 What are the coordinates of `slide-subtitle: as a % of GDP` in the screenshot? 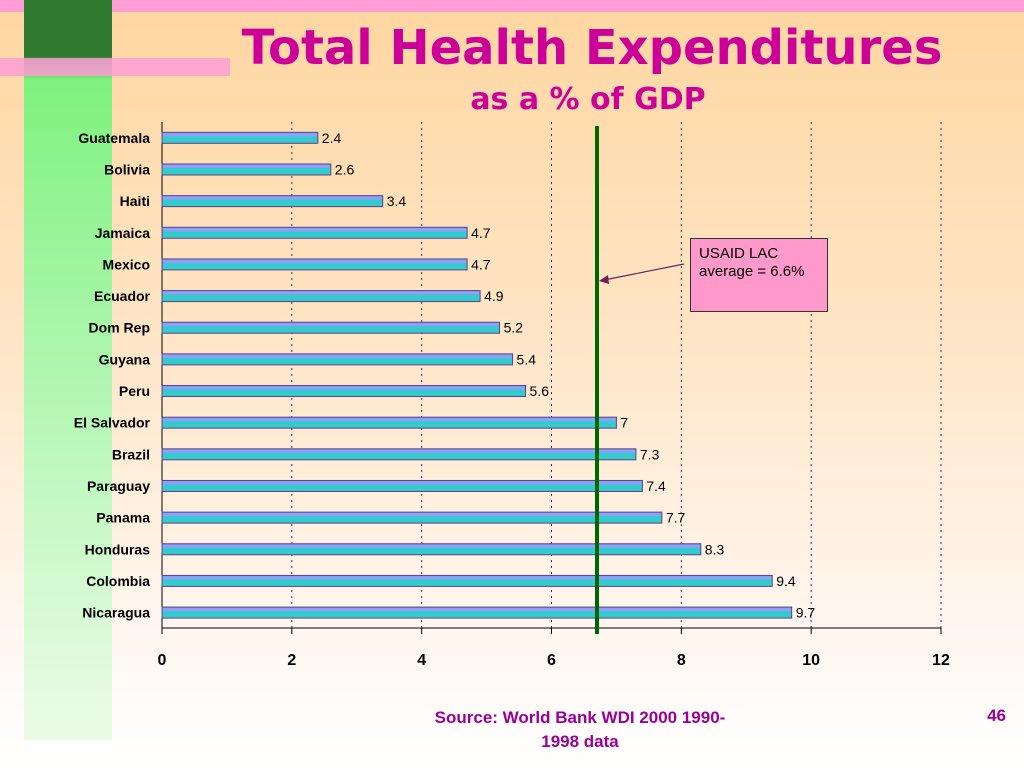 It's located at (588, 99).